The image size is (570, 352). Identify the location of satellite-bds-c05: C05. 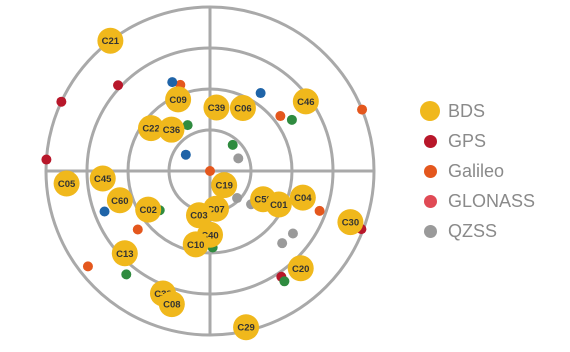
(66, 183).